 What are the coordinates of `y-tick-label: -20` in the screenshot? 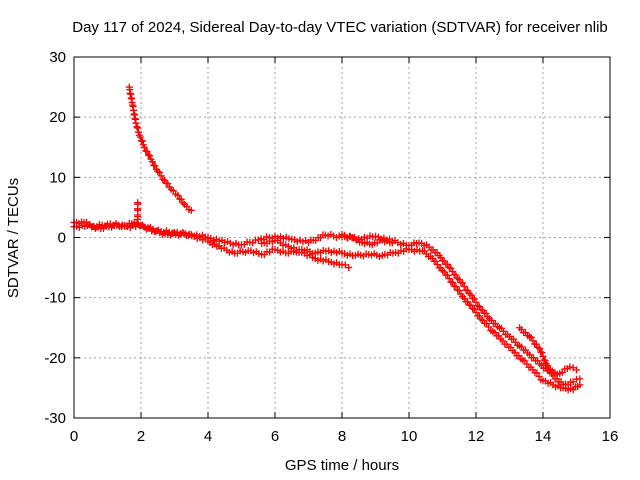 It's located at (55, 358).